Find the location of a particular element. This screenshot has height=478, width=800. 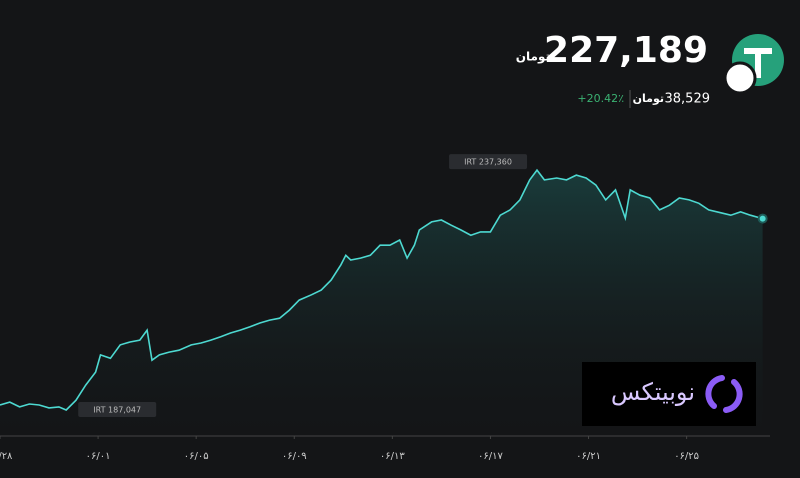

x-tick-label: ۰۶/۱۳ is located at coordinates (392, 456).